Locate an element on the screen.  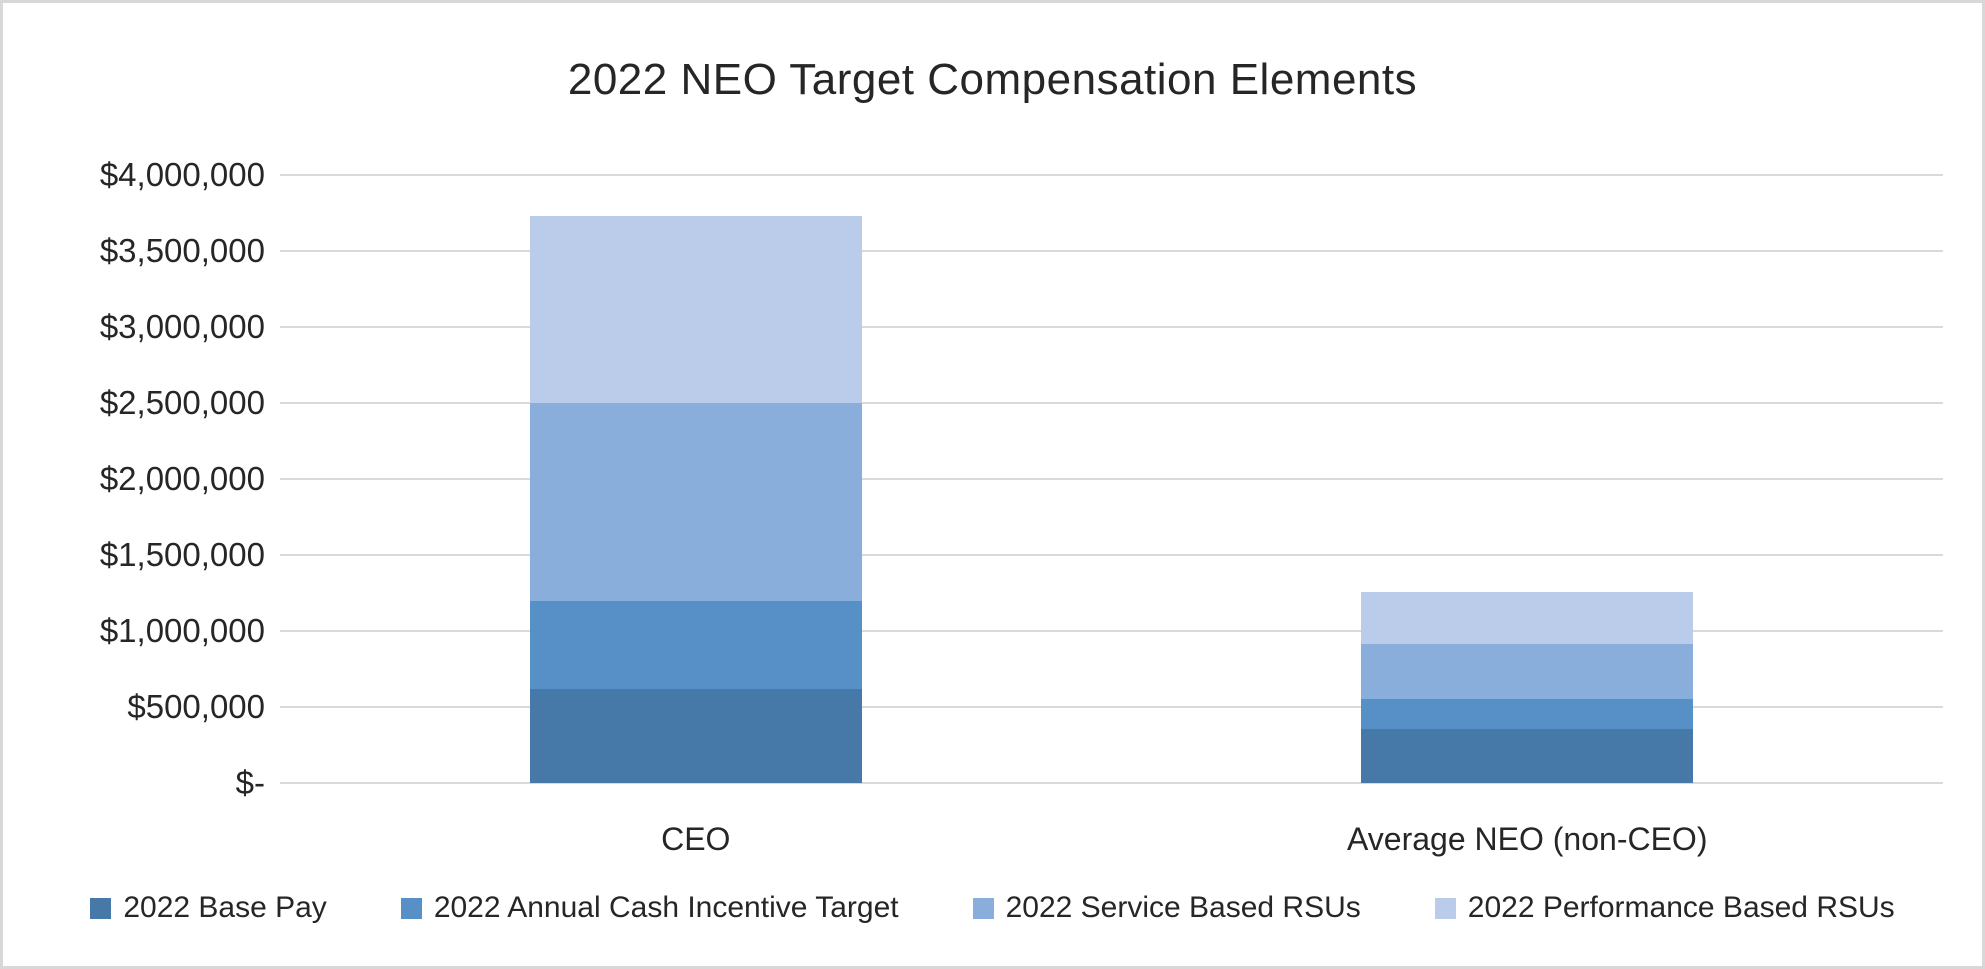
y-axis-tick-label: $4,000,000 is located at coordinates (182, 174).